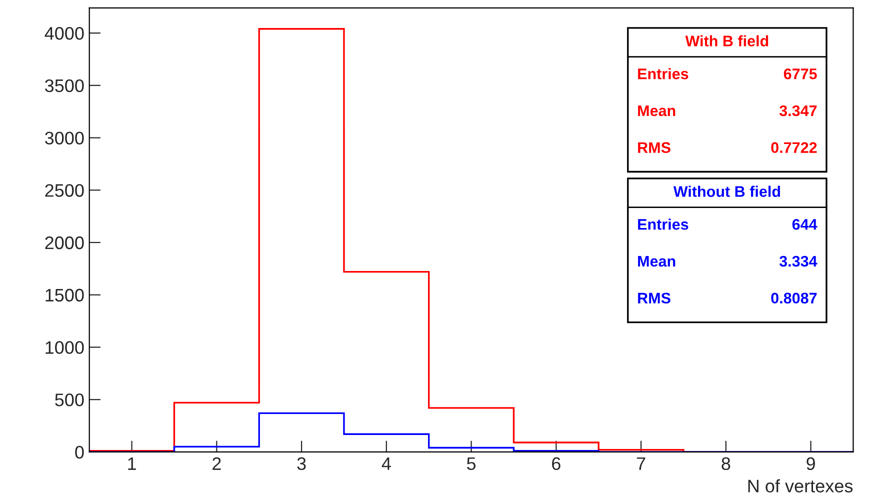 Image resolution: width=876 pixels, height=495 pixels. What do you see at coordinates (64, 85) in the screenshot?
I see `y-tick-label: 3500` at bounding box center [64, 85].